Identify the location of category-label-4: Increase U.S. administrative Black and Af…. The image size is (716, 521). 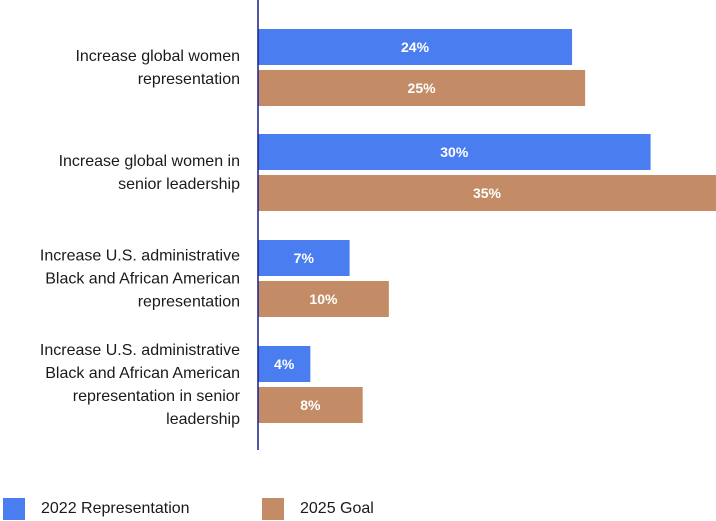
(140, 385).